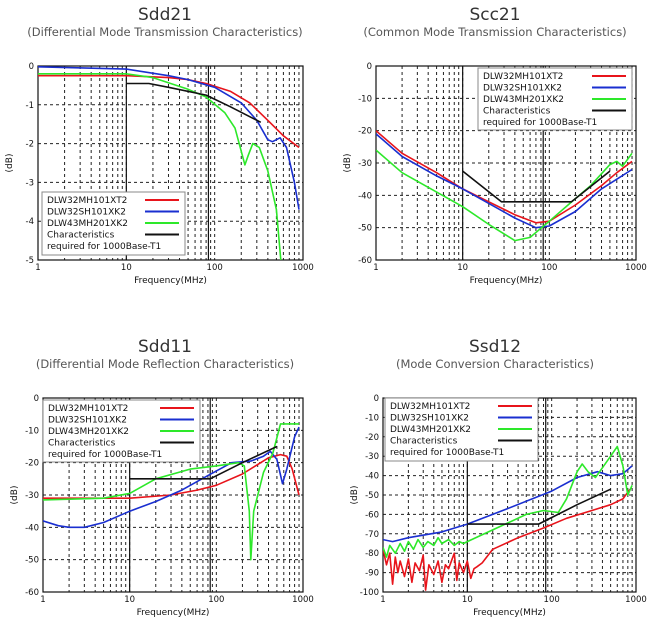 The height and width of the screenshot is (621, 660). I want to click on chart-title: Sdd11, so click(165, 347).